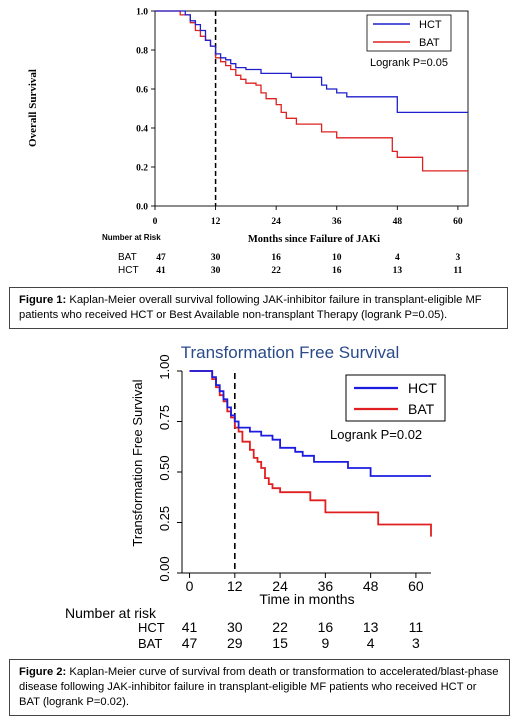  Describe the element at coordinates (280, 627) in the screenshot. I see `risk-count-2: 22` at that location.